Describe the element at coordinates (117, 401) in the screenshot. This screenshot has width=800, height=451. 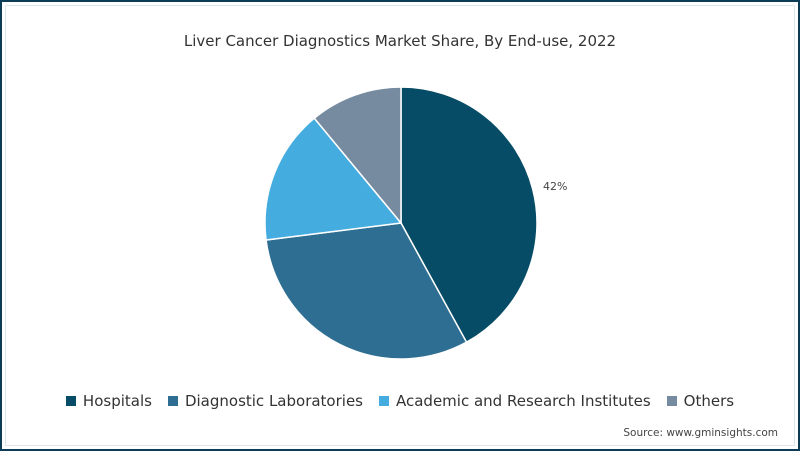
I see `legend-label: Hospitals` at that location.